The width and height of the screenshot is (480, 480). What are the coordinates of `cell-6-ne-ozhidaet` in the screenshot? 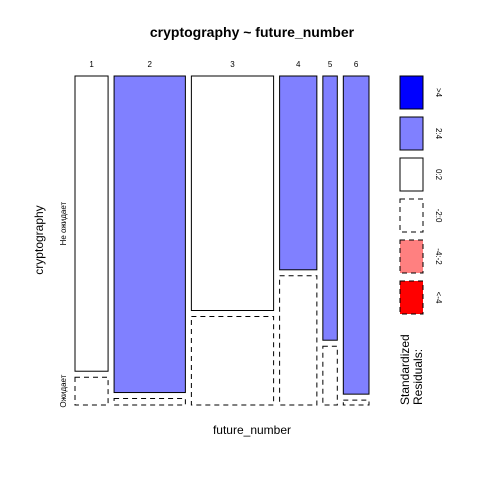 It's located at (356, 235).